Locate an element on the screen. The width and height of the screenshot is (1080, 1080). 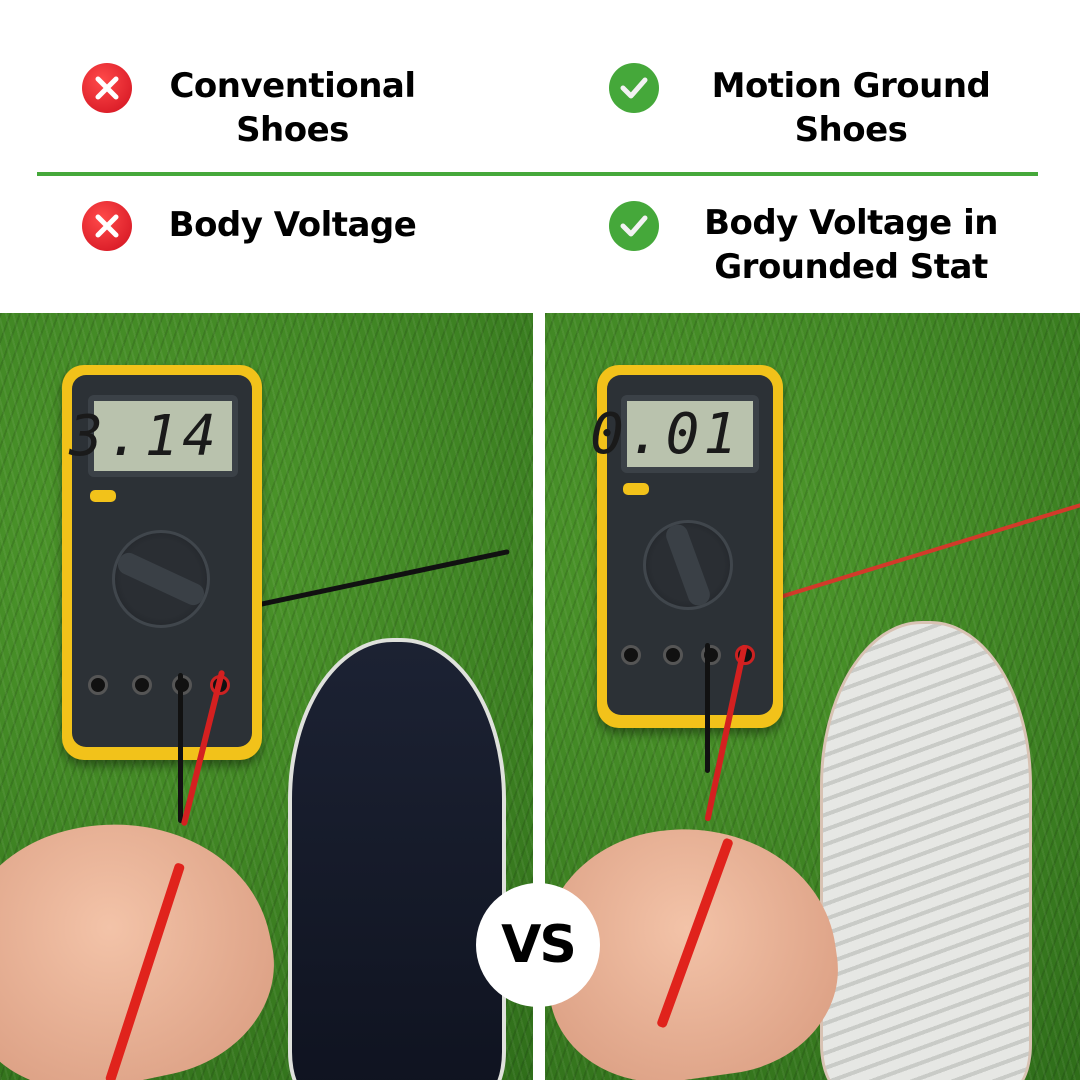
label-line: Body Voltage in is located at coordinates (851, 223).